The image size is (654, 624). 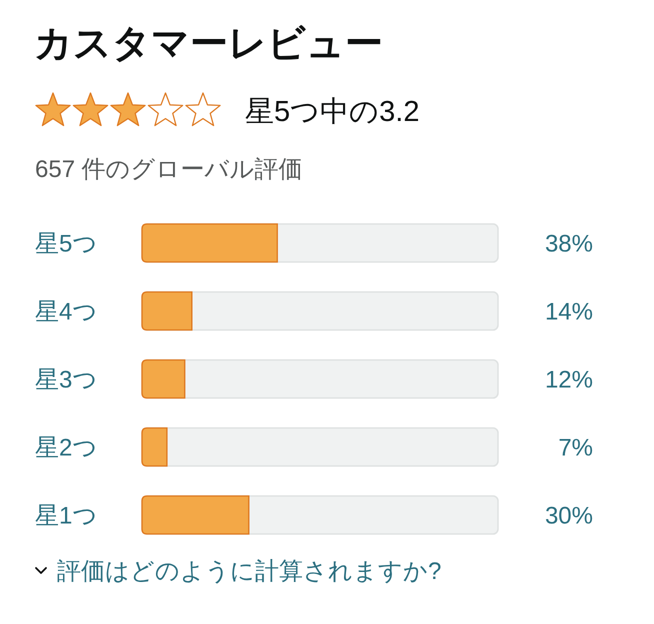 What do you see at coordinates (332, 112) in the screenshot?
I see `chart-subtitle: 星5つ中の3.2` at bounding box center [332, 112].